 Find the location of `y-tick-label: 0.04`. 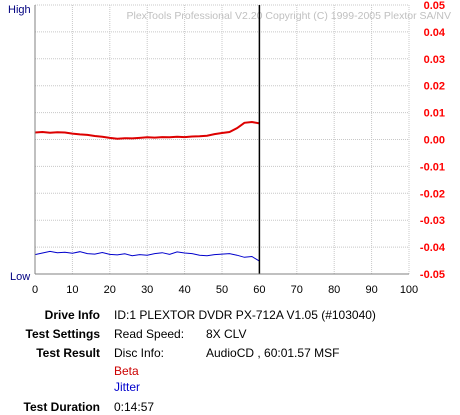

y-tick-label: 0.04 is located at coordinates (435, 33).